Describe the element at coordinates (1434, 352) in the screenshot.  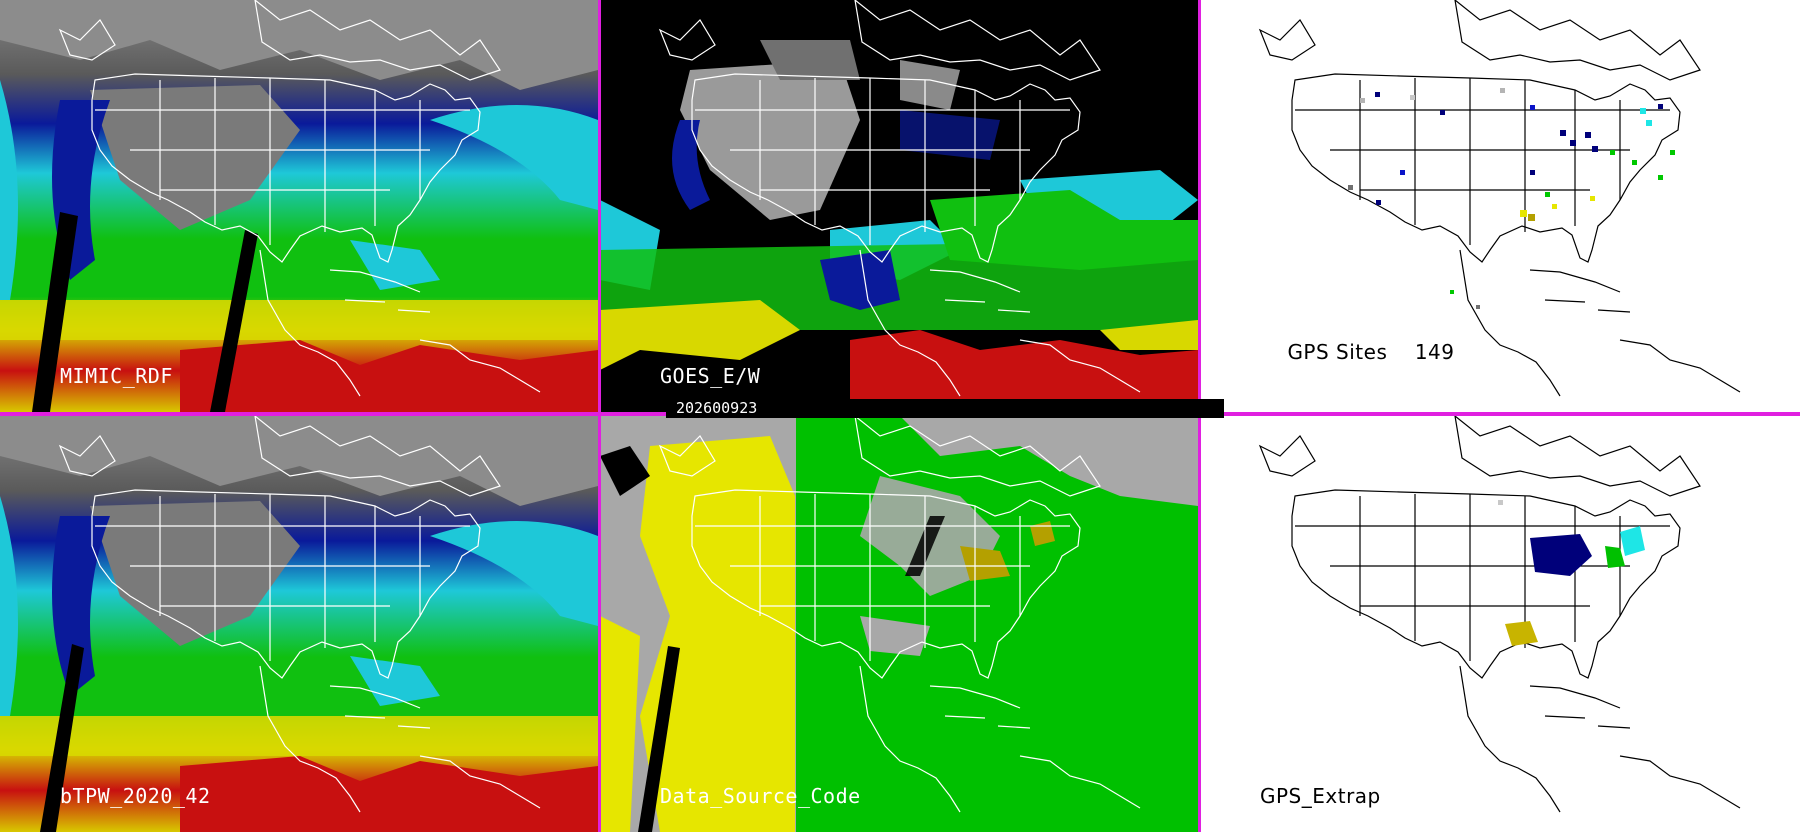
I see `gps-sites-count: 149` at that location.